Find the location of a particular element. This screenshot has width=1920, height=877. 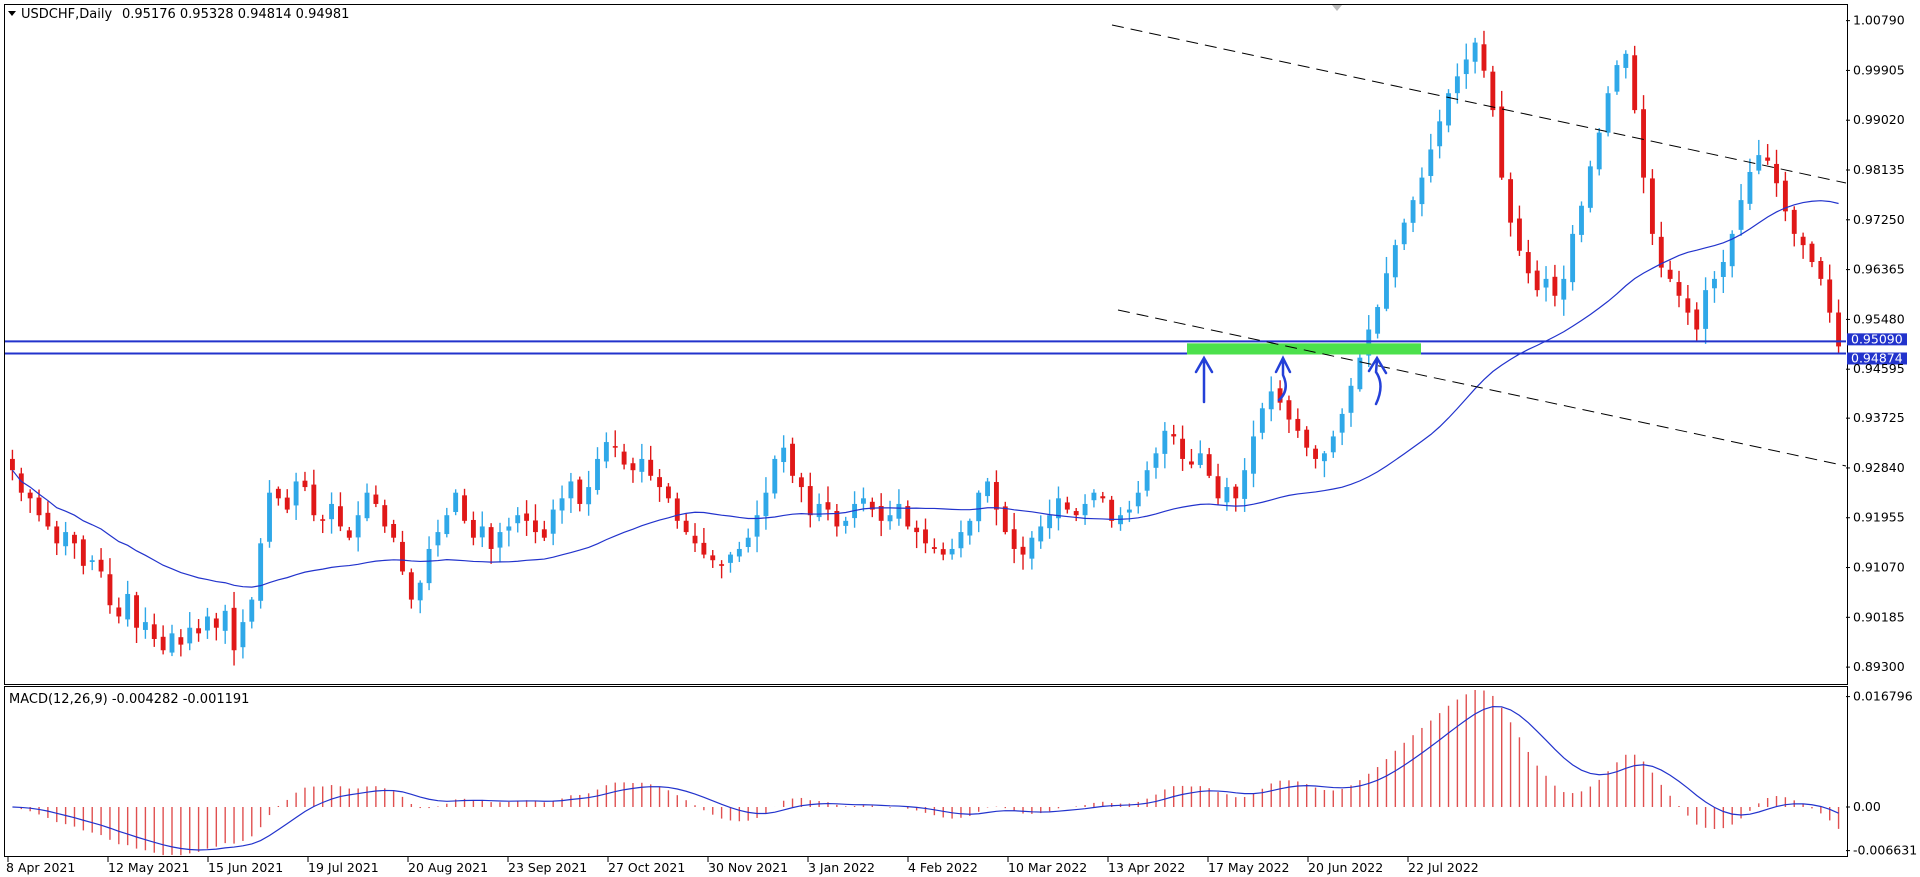

macd-y-tick-label: 0.016796 is located at coordinates (1883, 696).